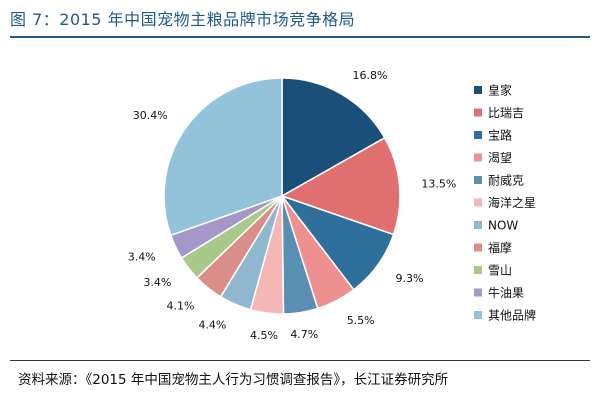  What do you see at coordinates (503, 226) in the screenshot?
I see `legend-entry: NOW` at bounding box center [503, 226].